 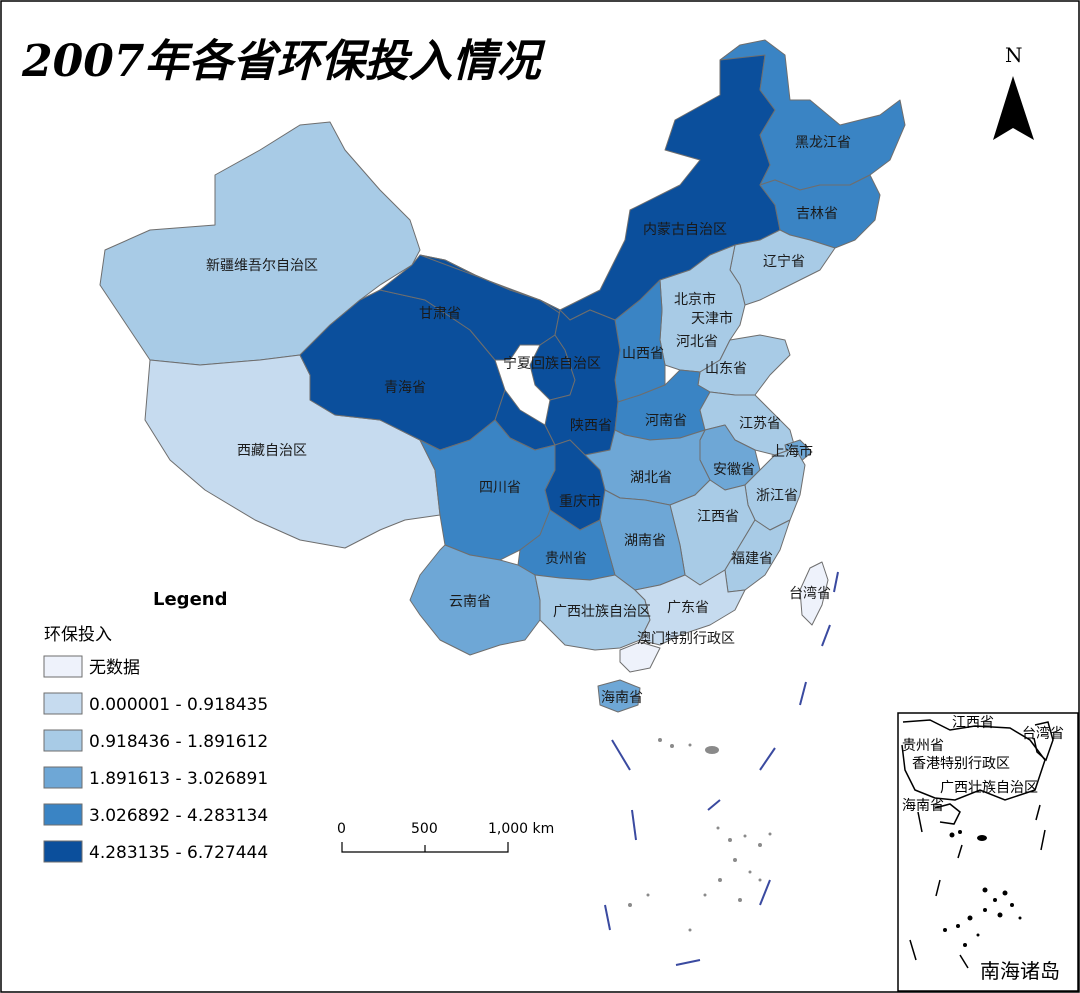 I want to click on inset-label: 贵州省, so click(x=923, y=746).